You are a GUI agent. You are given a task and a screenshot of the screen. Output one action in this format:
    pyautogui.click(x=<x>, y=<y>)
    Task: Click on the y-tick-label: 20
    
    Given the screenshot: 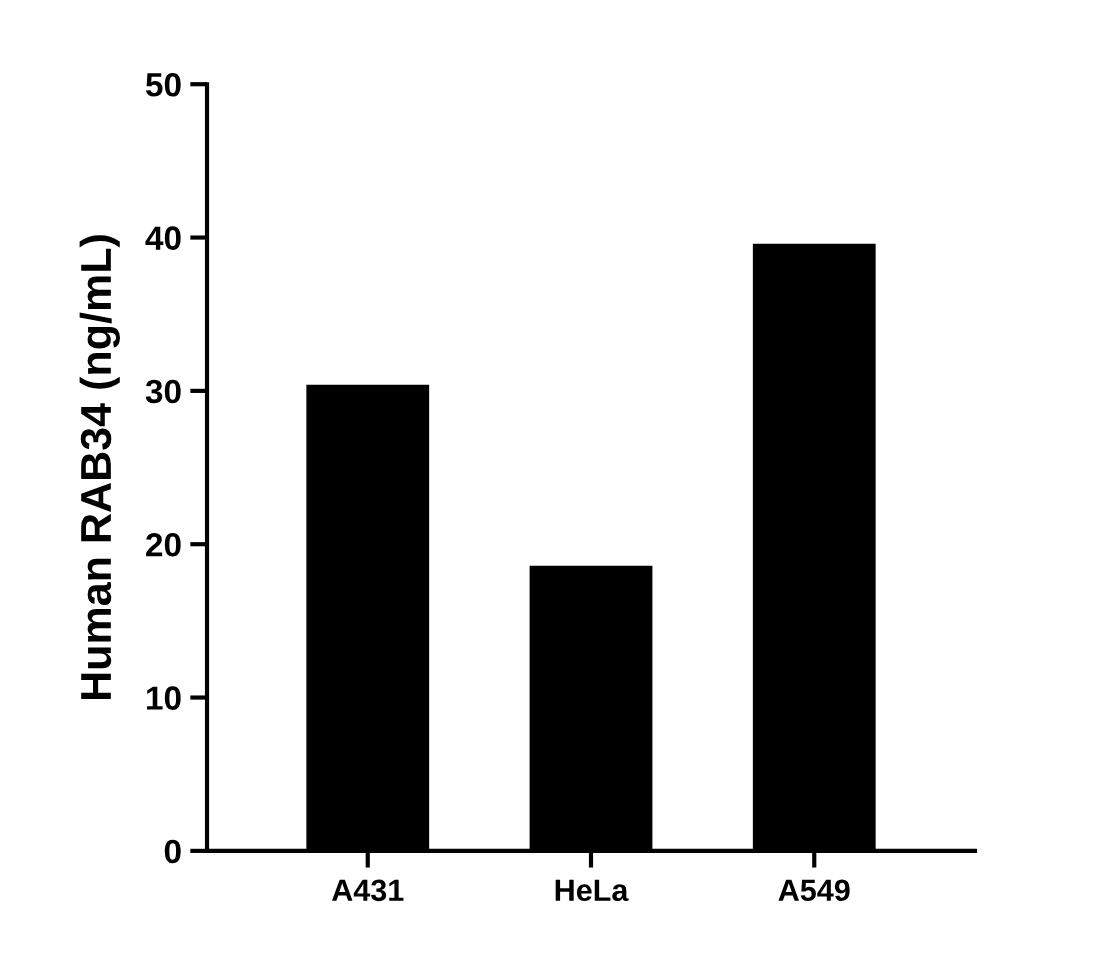 What is the action you would take?
    pyautogui.click(x=163, y=545)
    